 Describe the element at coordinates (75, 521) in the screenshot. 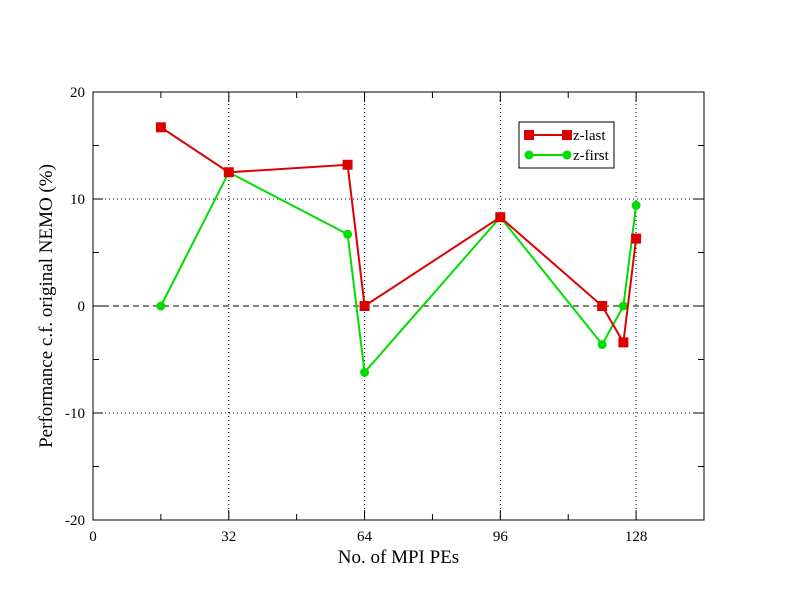

I see `y-tick-label: -20` at that location.